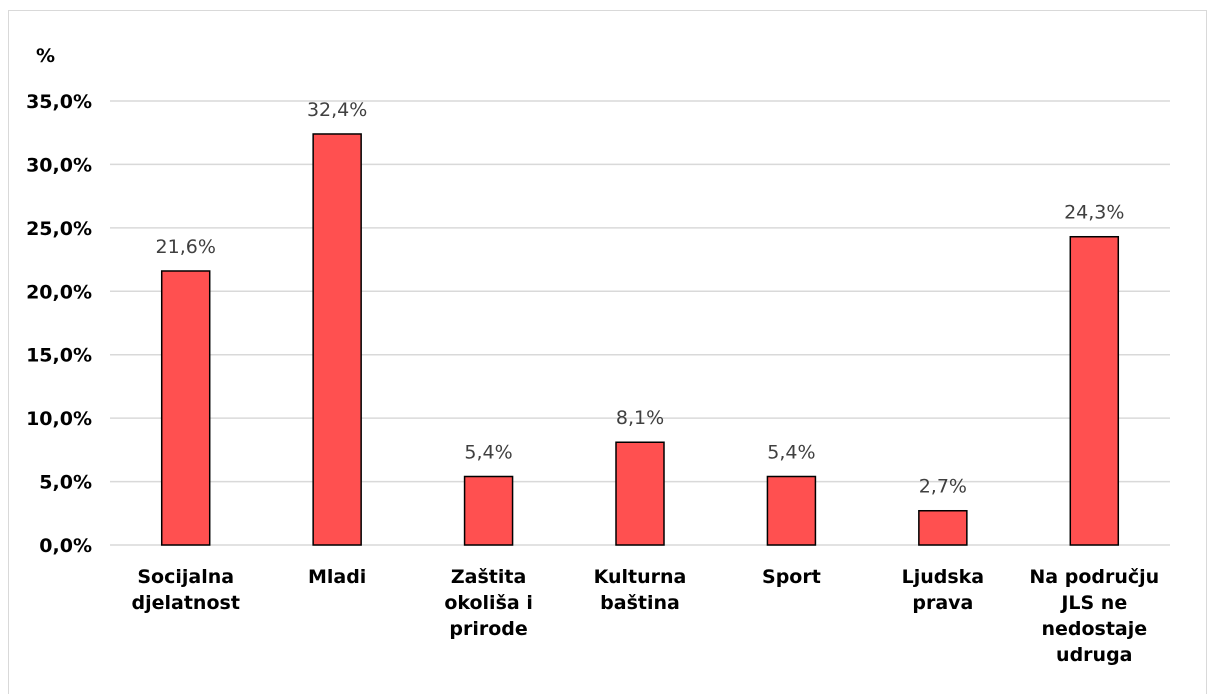 The image size is (1210, 694). What do you see at coordinates (59, 419) in the screenshot?
I see `y-tick-label: 10,0%` at bounding box center [59, 419].